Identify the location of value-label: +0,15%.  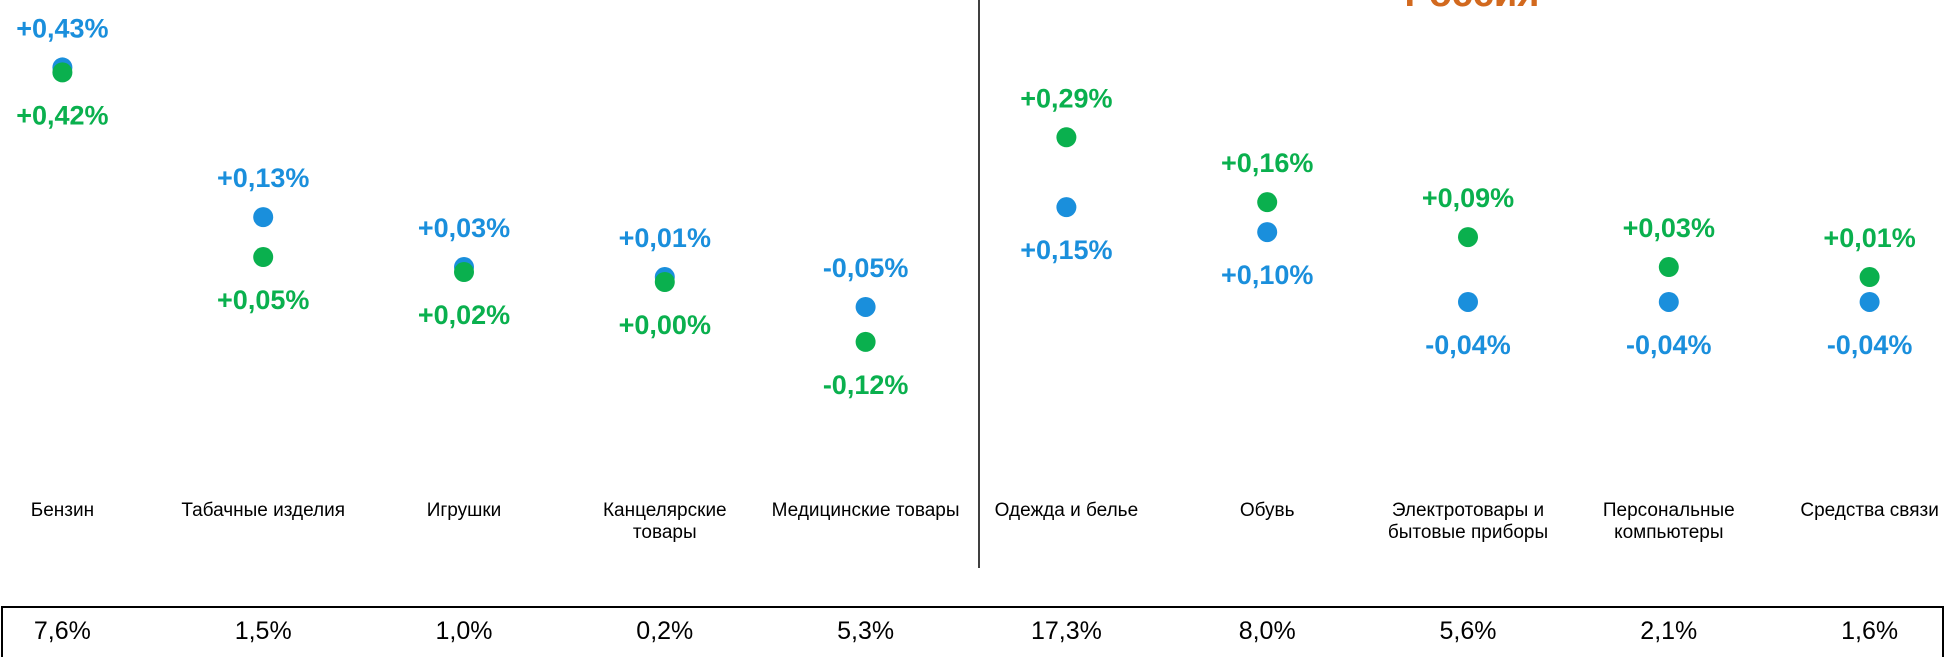
(1066, 250).